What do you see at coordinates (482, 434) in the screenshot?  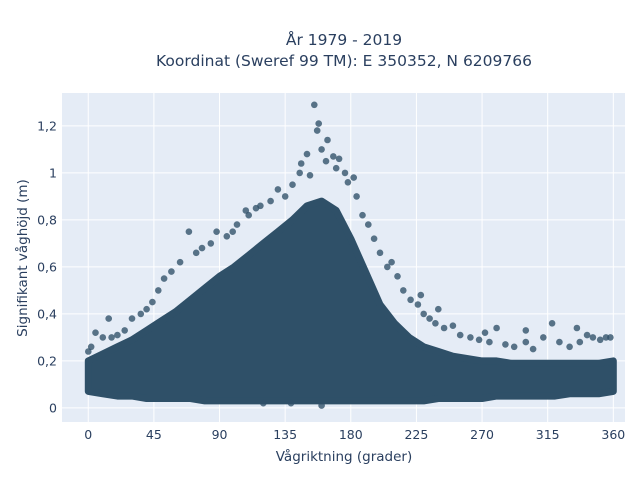 I see `x-tick-label: 270` at bounding box center [482, 434].